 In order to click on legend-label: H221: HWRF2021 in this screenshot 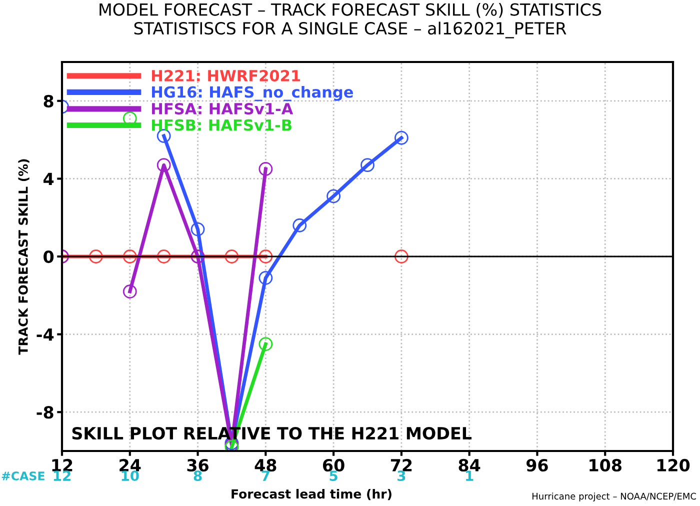, I will do `click(226, 76)`.